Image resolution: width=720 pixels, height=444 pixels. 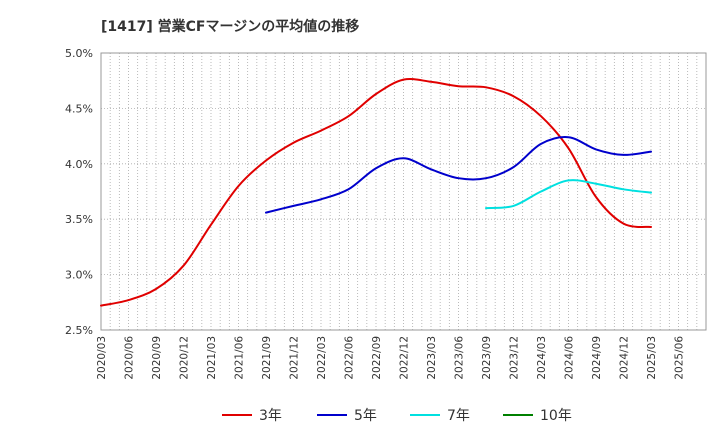 What do you see at coordinates (460, 358) in the screenshot?
I see `x-tick-label: 2023/06` at bounding box center [460, 358].